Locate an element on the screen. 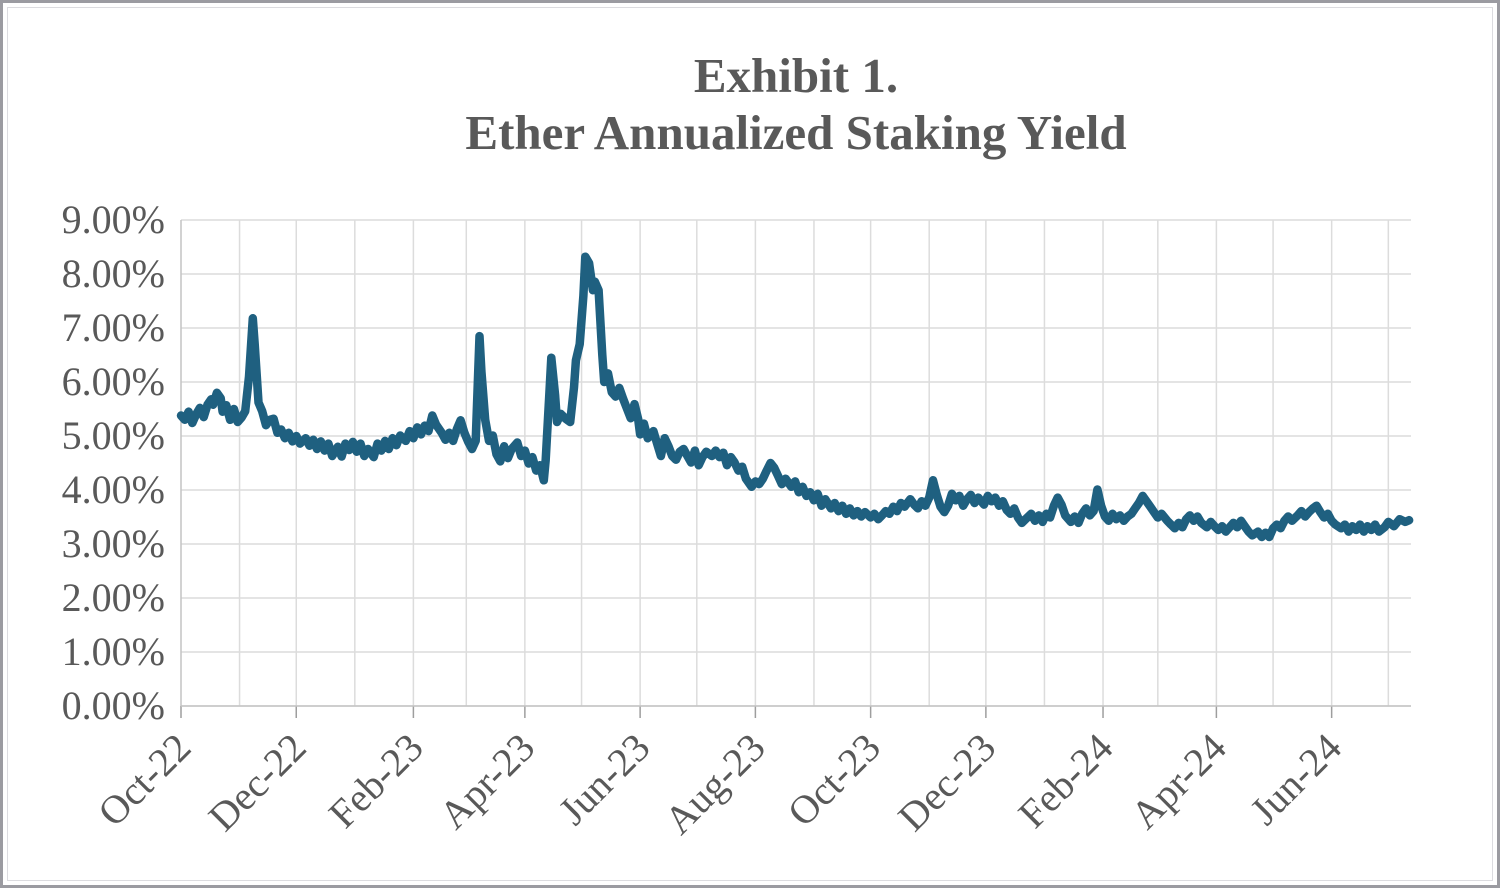 This screenshot has width=1500, height=888. x-axis-label: Jun-23 is located at coordinates (604, 779).